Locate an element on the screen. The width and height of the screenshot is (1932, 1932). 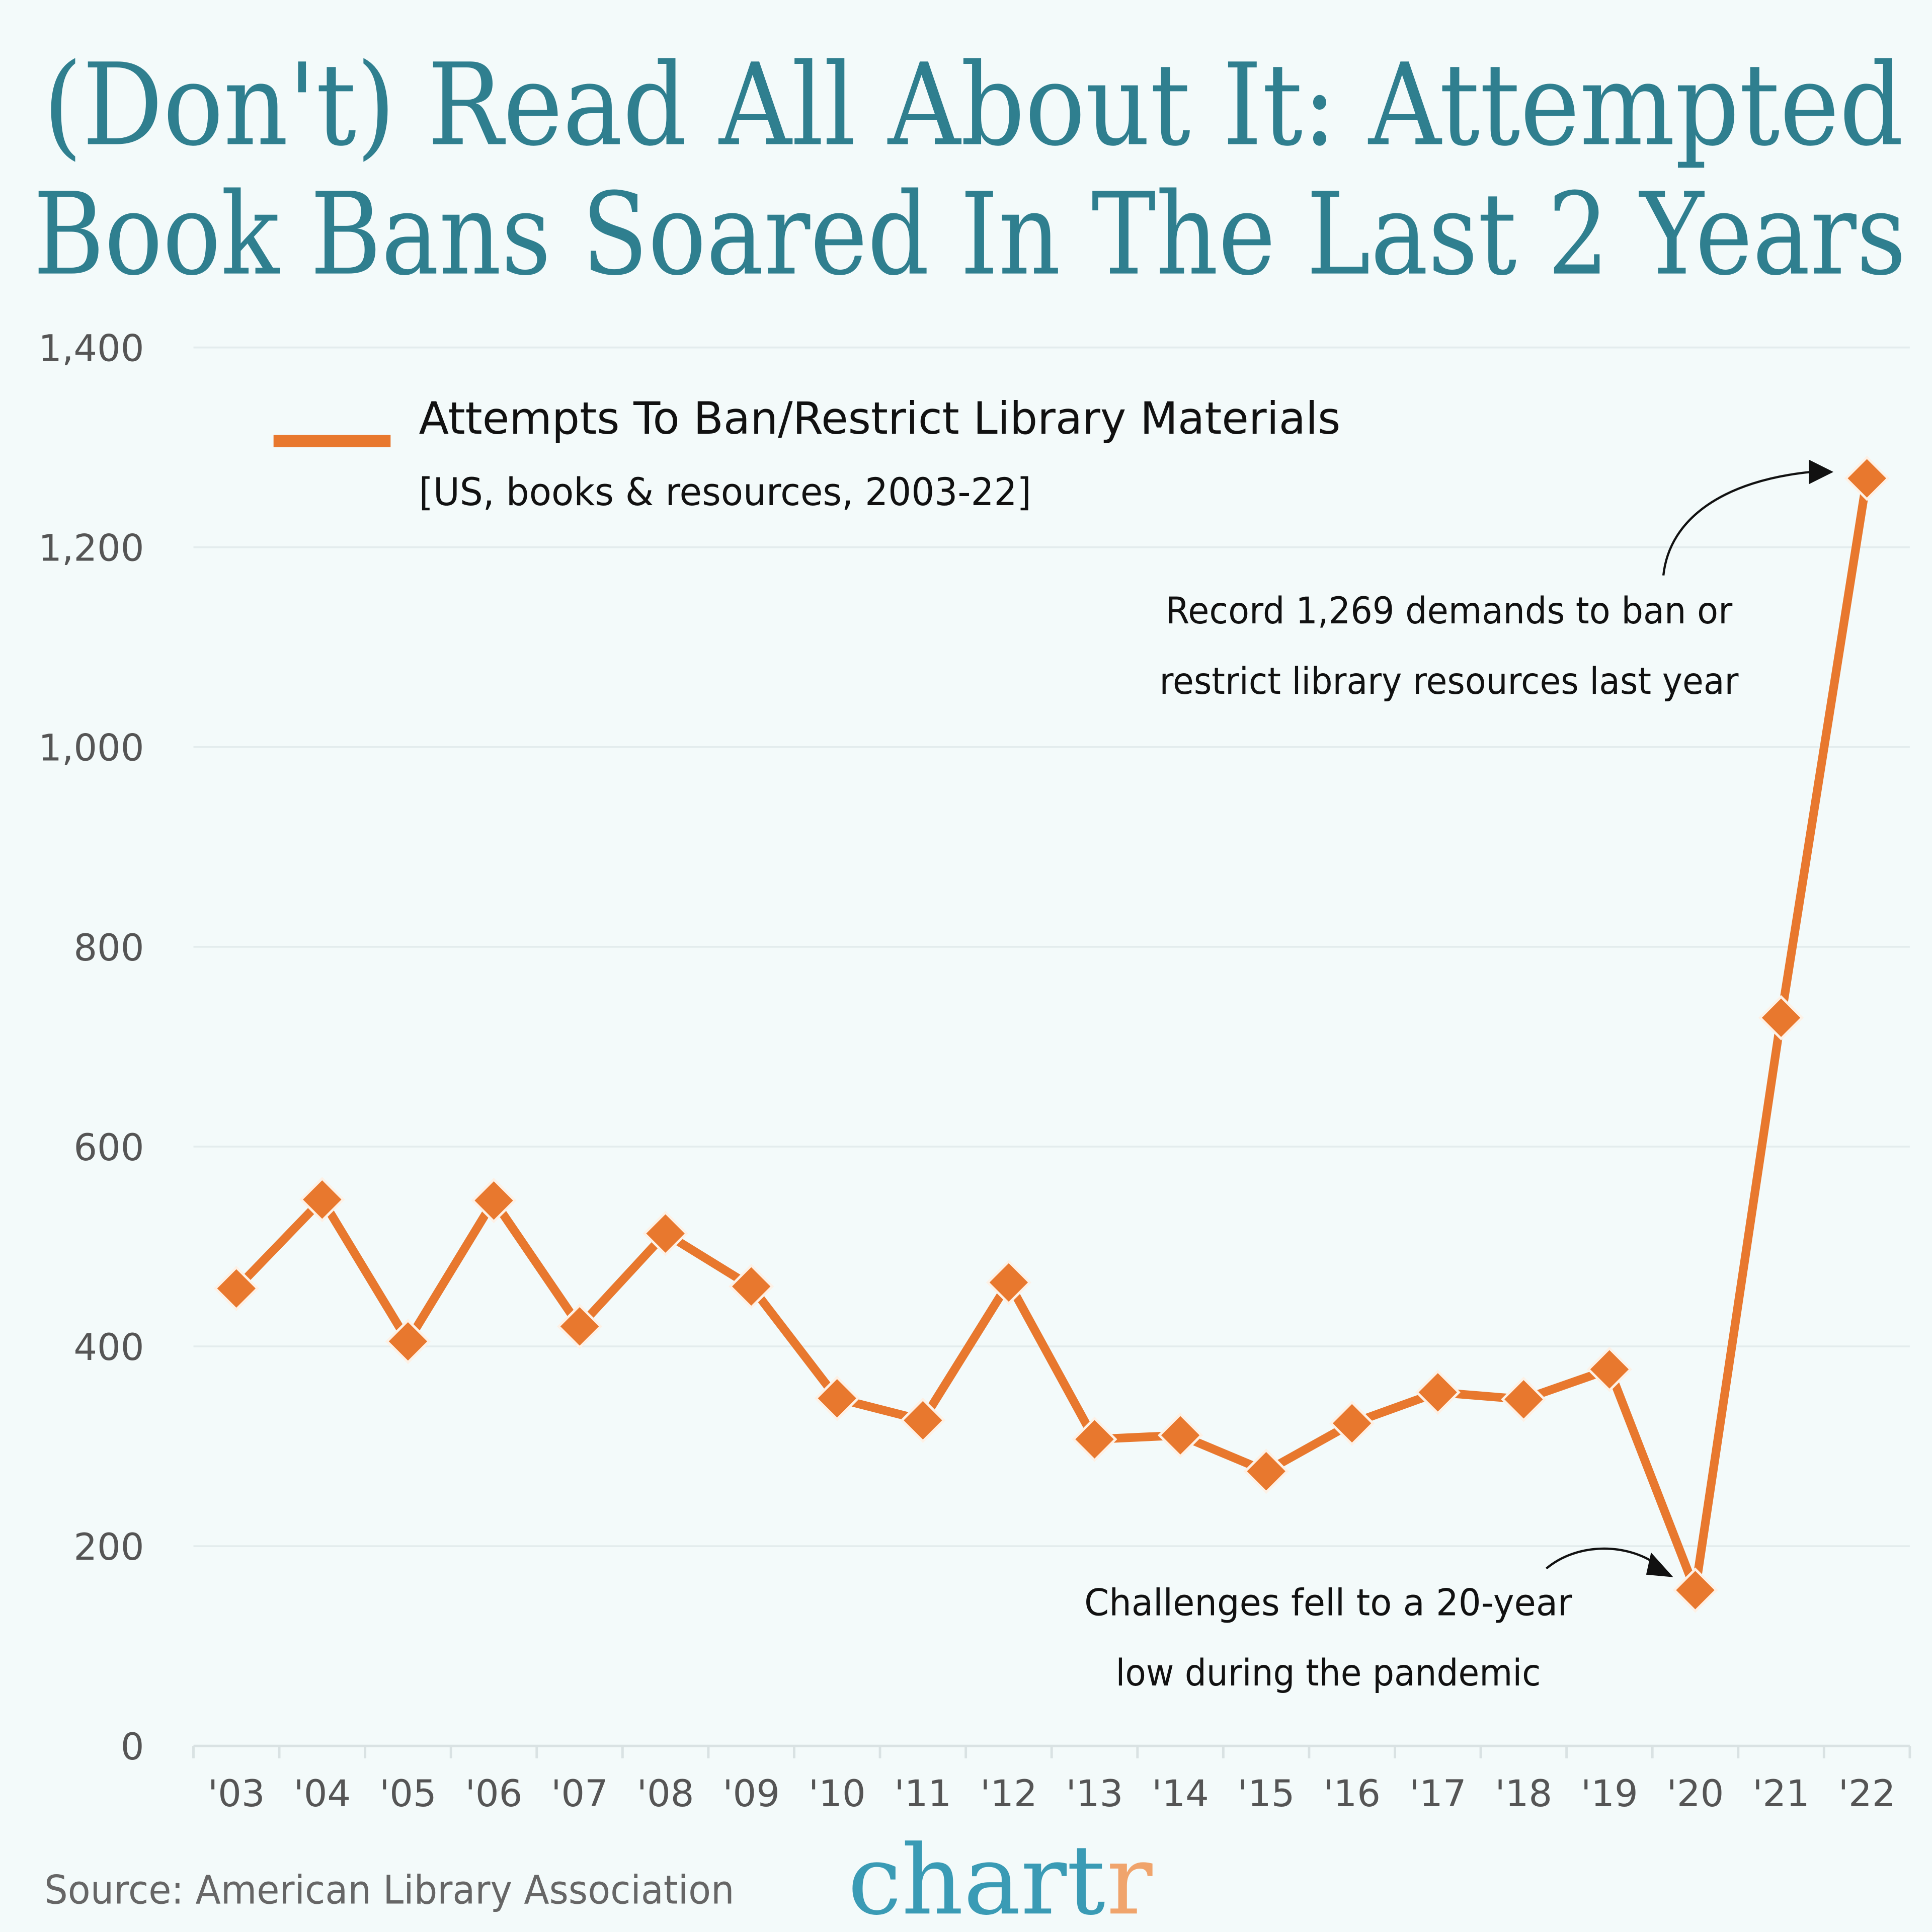
x-tick-label: '03 is located at coordinates (237, 1794).